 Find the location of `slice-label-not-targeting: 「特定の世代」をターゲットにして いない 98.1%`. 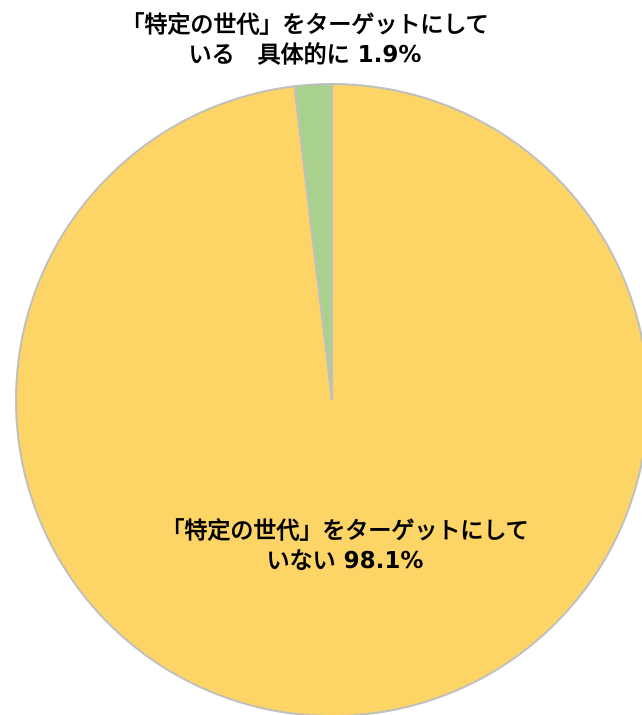

slice-label-not-targeting: 「特定の世代」をターゲットにして いない 98.1% is located at coordinates (345, 546).